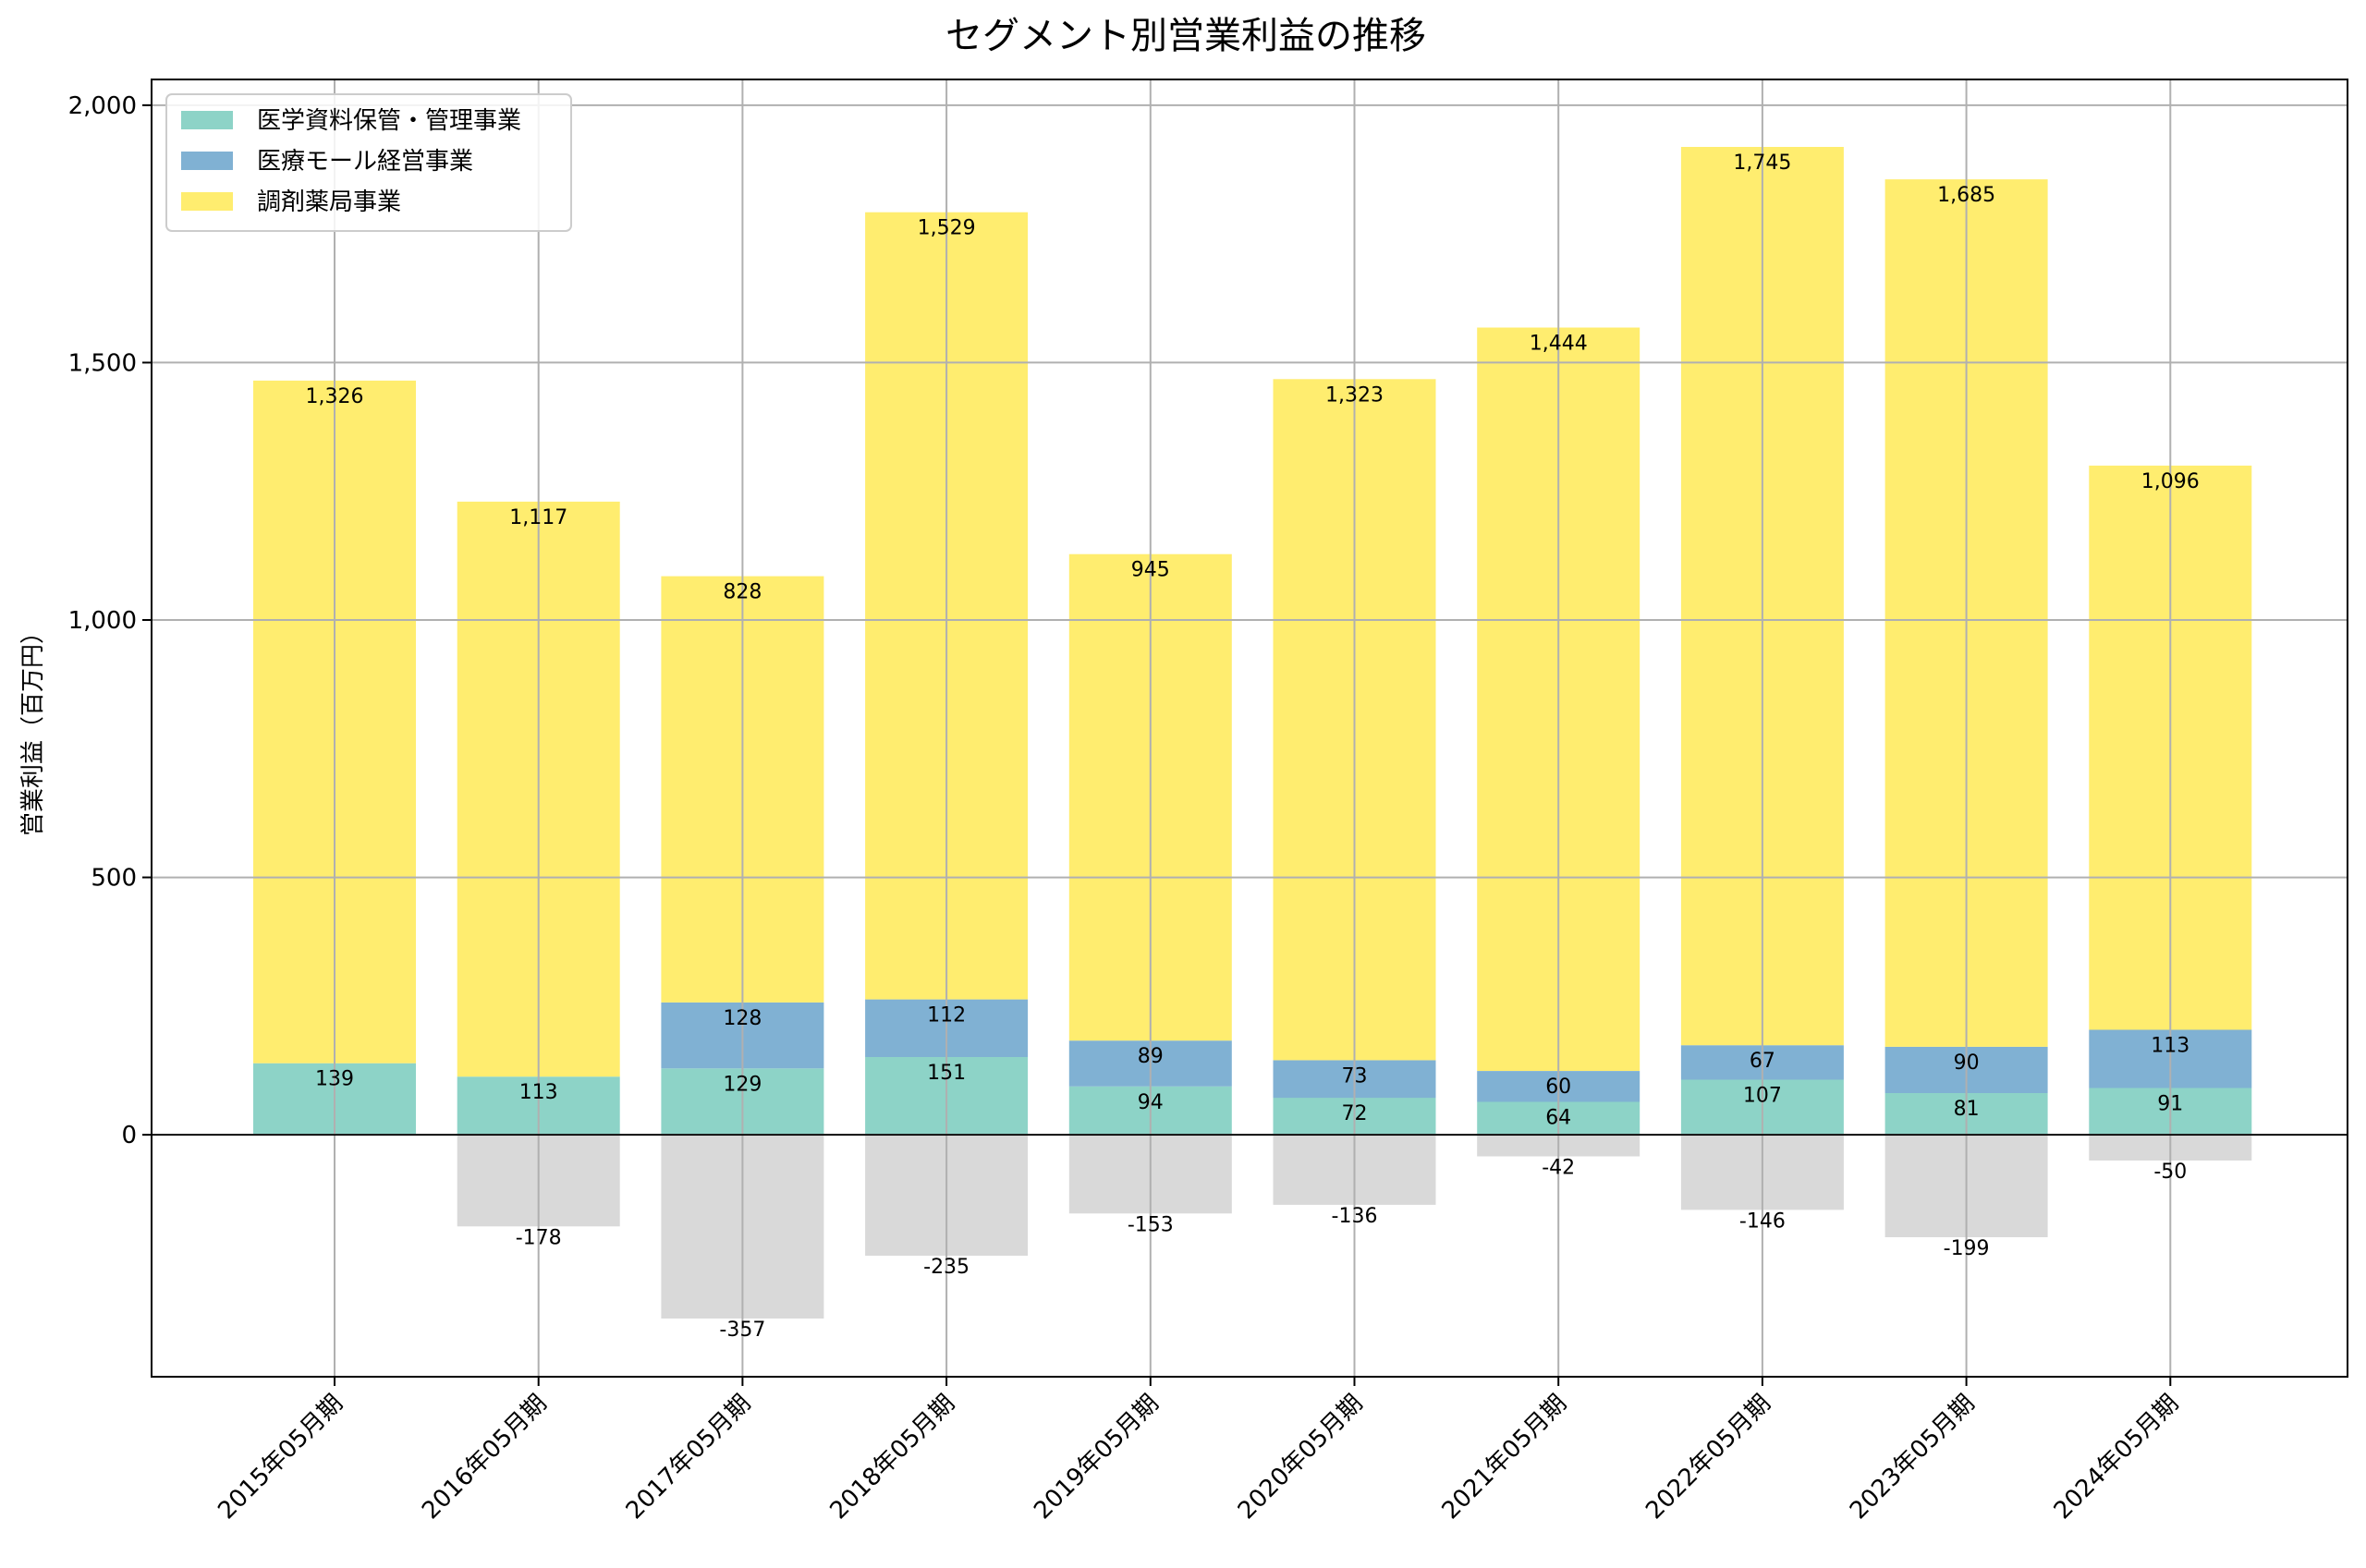 The image size is (2366, 1568). Describe the element at coordinates (742, 1330) in the screenshot. I see `data-label: -357` at that location.